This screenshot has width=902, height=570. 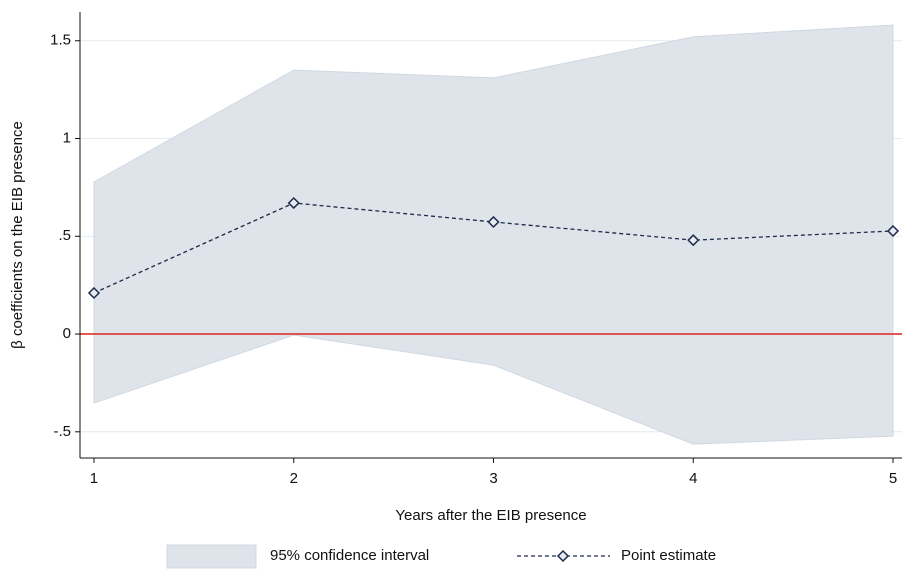 What do you see at coordinates (211, 556) in the screenshot?
I see `legend-swatch` at bounding box center [211, 556].